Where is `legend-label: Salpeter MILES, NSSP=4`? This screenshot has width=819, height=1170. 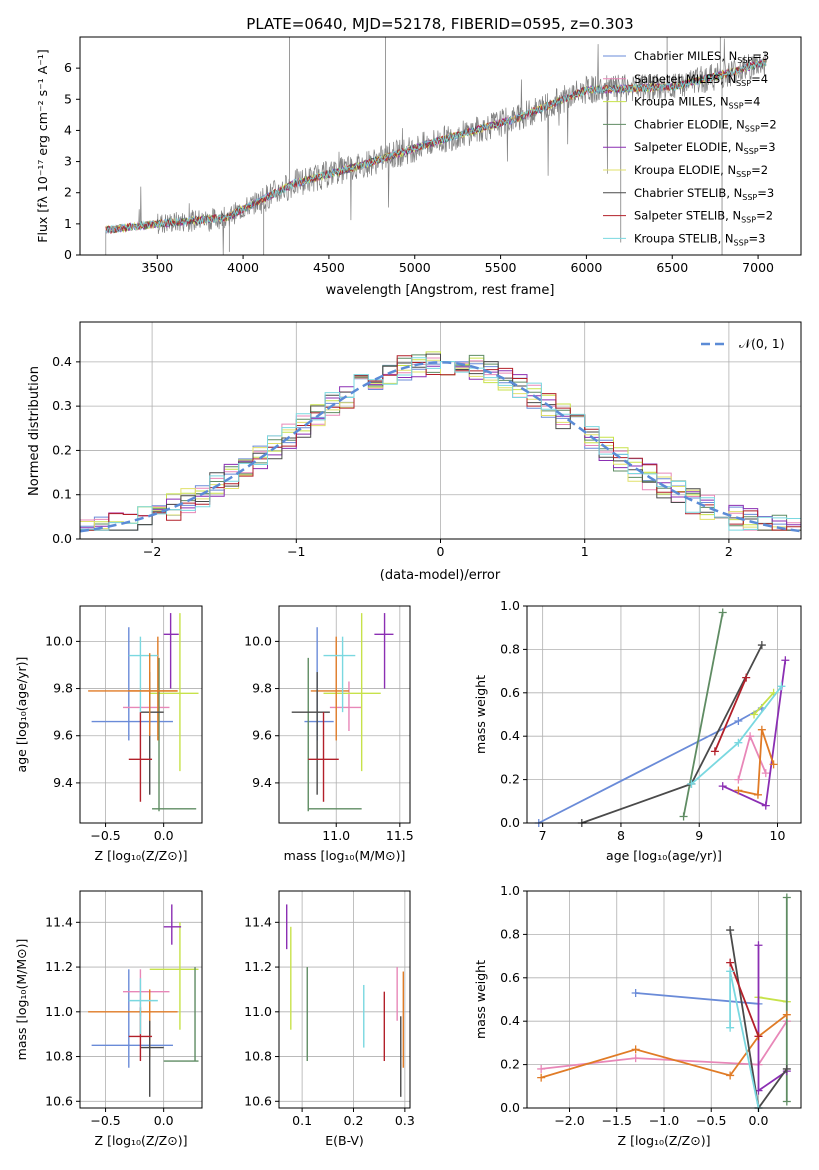 legend-label: Salpeter MILES, NSSP=4 is located at coordinates (701, 80).